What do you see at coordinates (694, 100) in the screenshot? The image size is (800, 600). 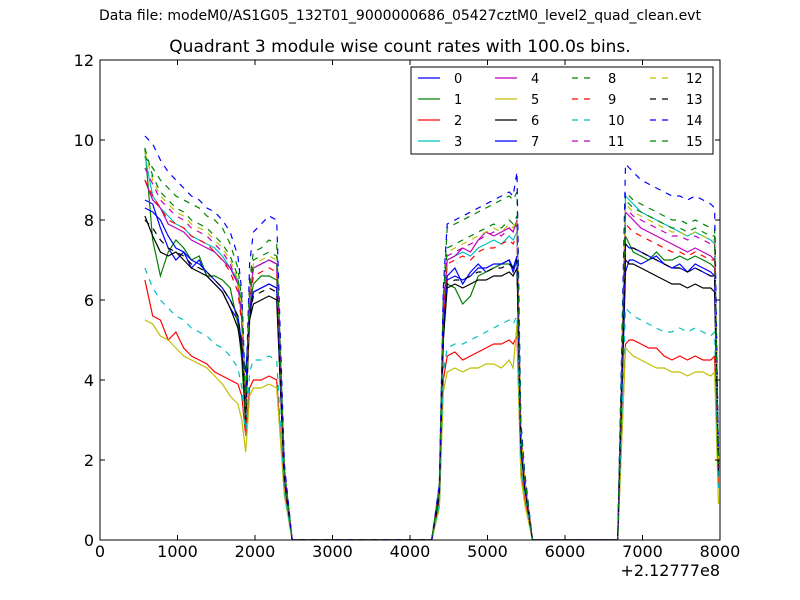 I see `legend-label-13: 13` at bounding box center [694, 100].